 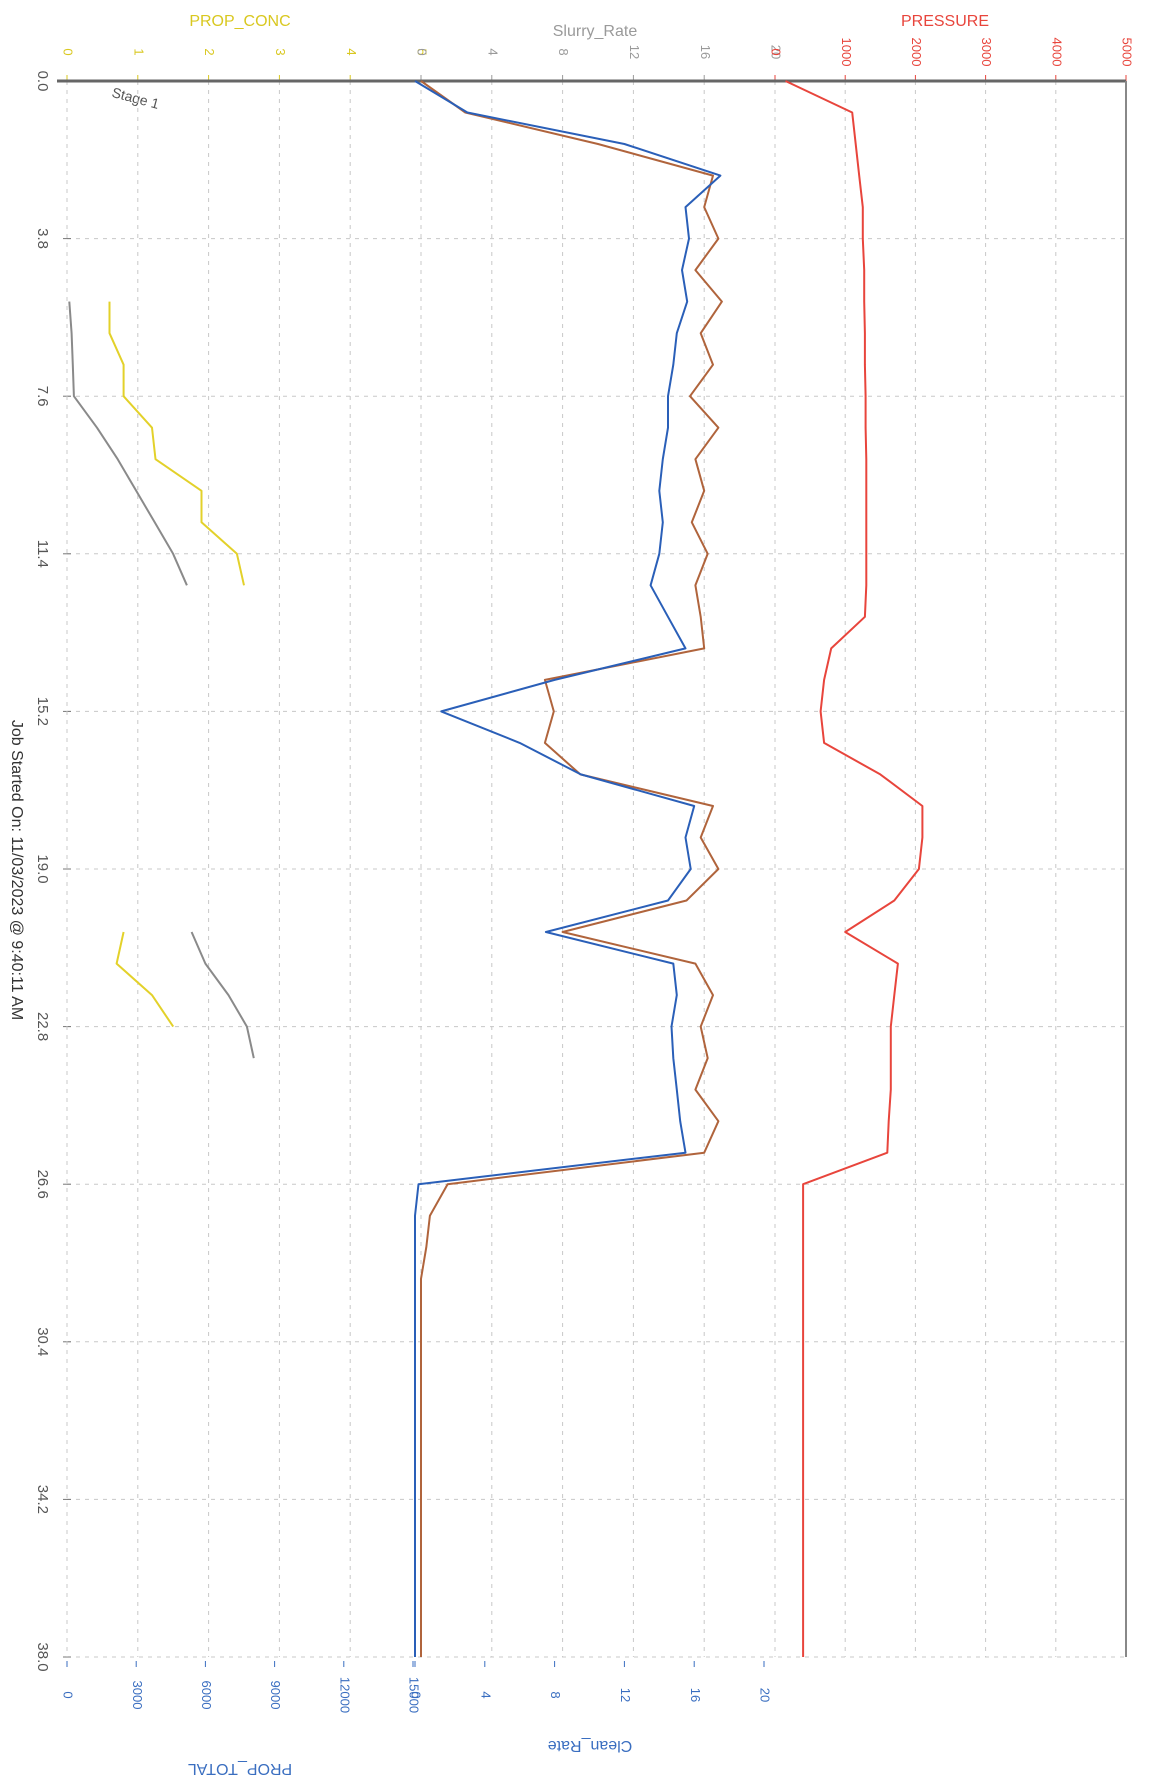 I want to click on axis-tick-label: 1, so click(x=138, y=51).